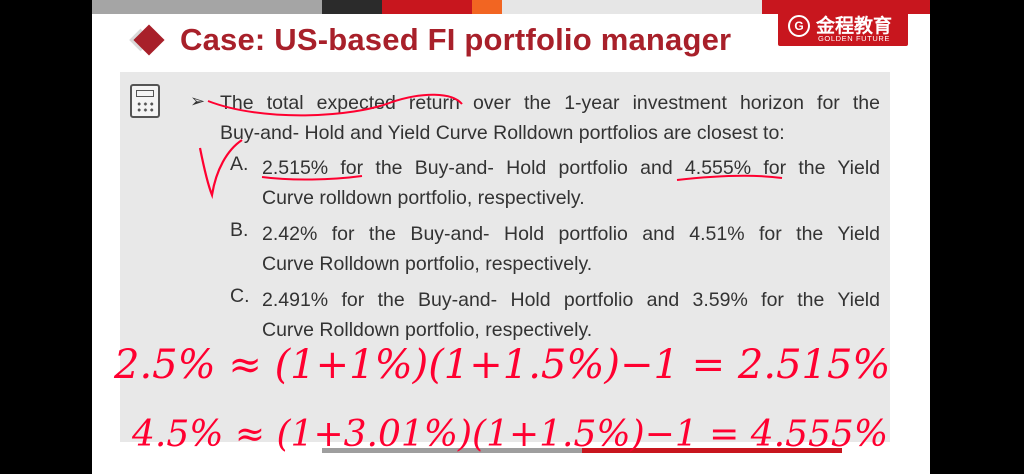 The image size is (1024, 474). What do you see at coordinates (220, 169) in the screenshot?
I see `check-mark-icon` at bounding box center [220, 169].